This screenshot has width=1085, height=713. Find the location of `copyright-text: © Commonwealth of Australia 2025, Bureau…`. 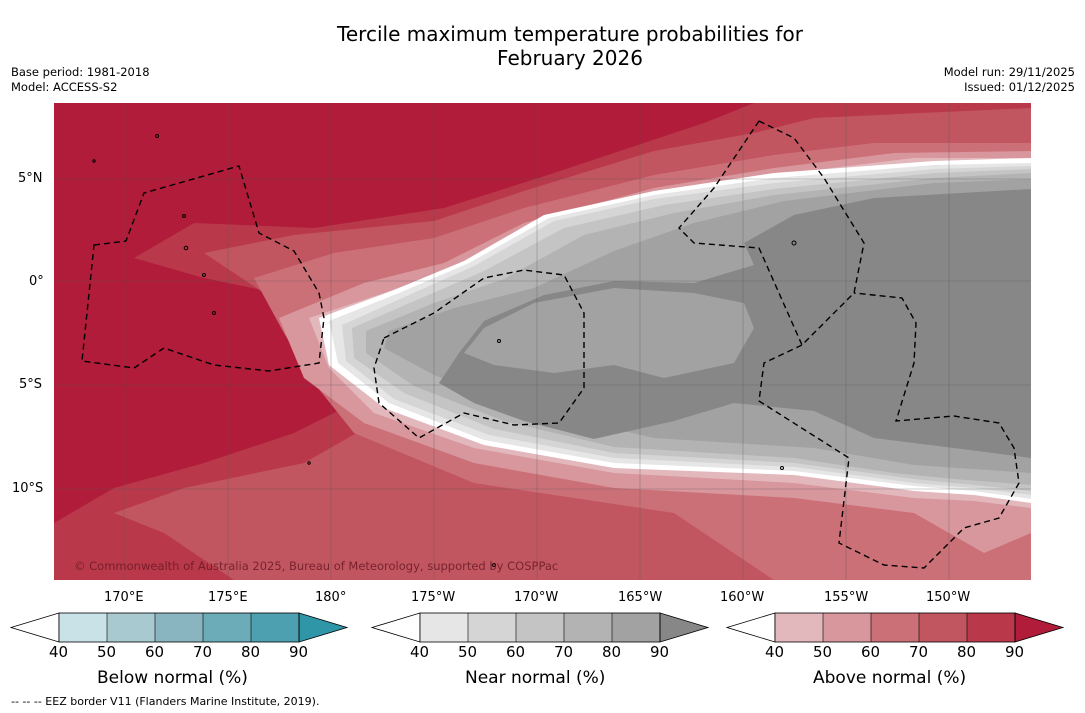

copyright-text: © Commonwealth of Australia 2025, Bureau… is located at coordinates (316, 566).